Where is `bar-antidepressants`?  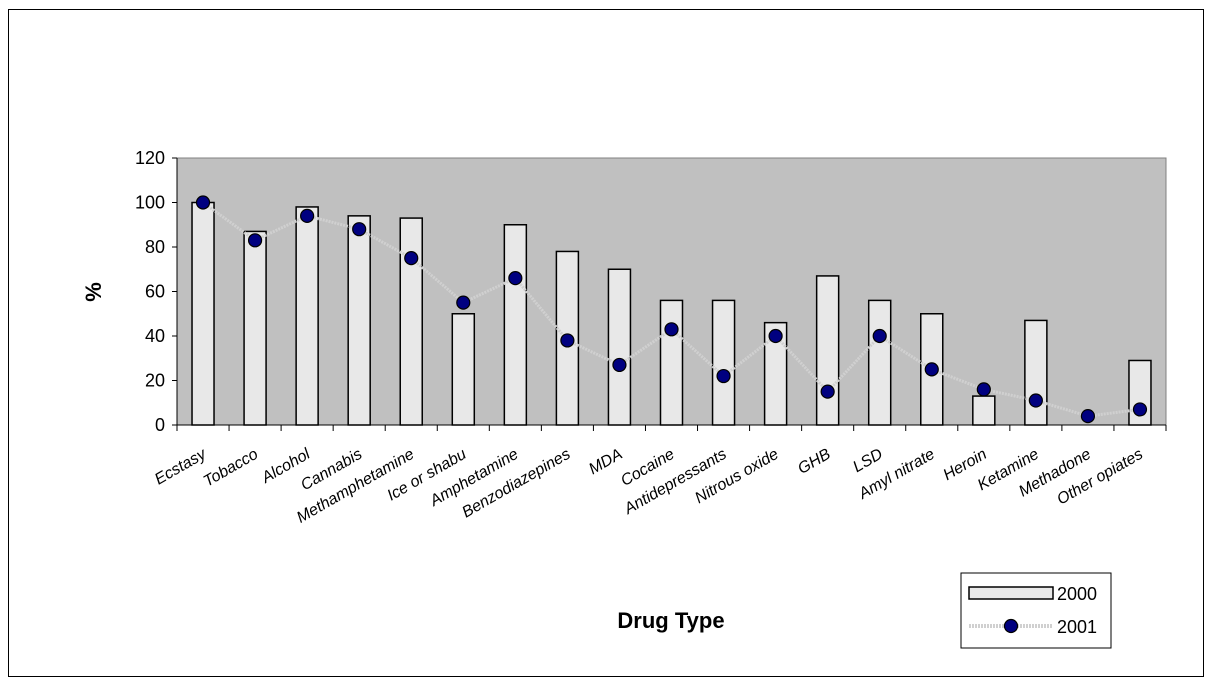
bar-antidepressants is located at coordinates (723, 362).